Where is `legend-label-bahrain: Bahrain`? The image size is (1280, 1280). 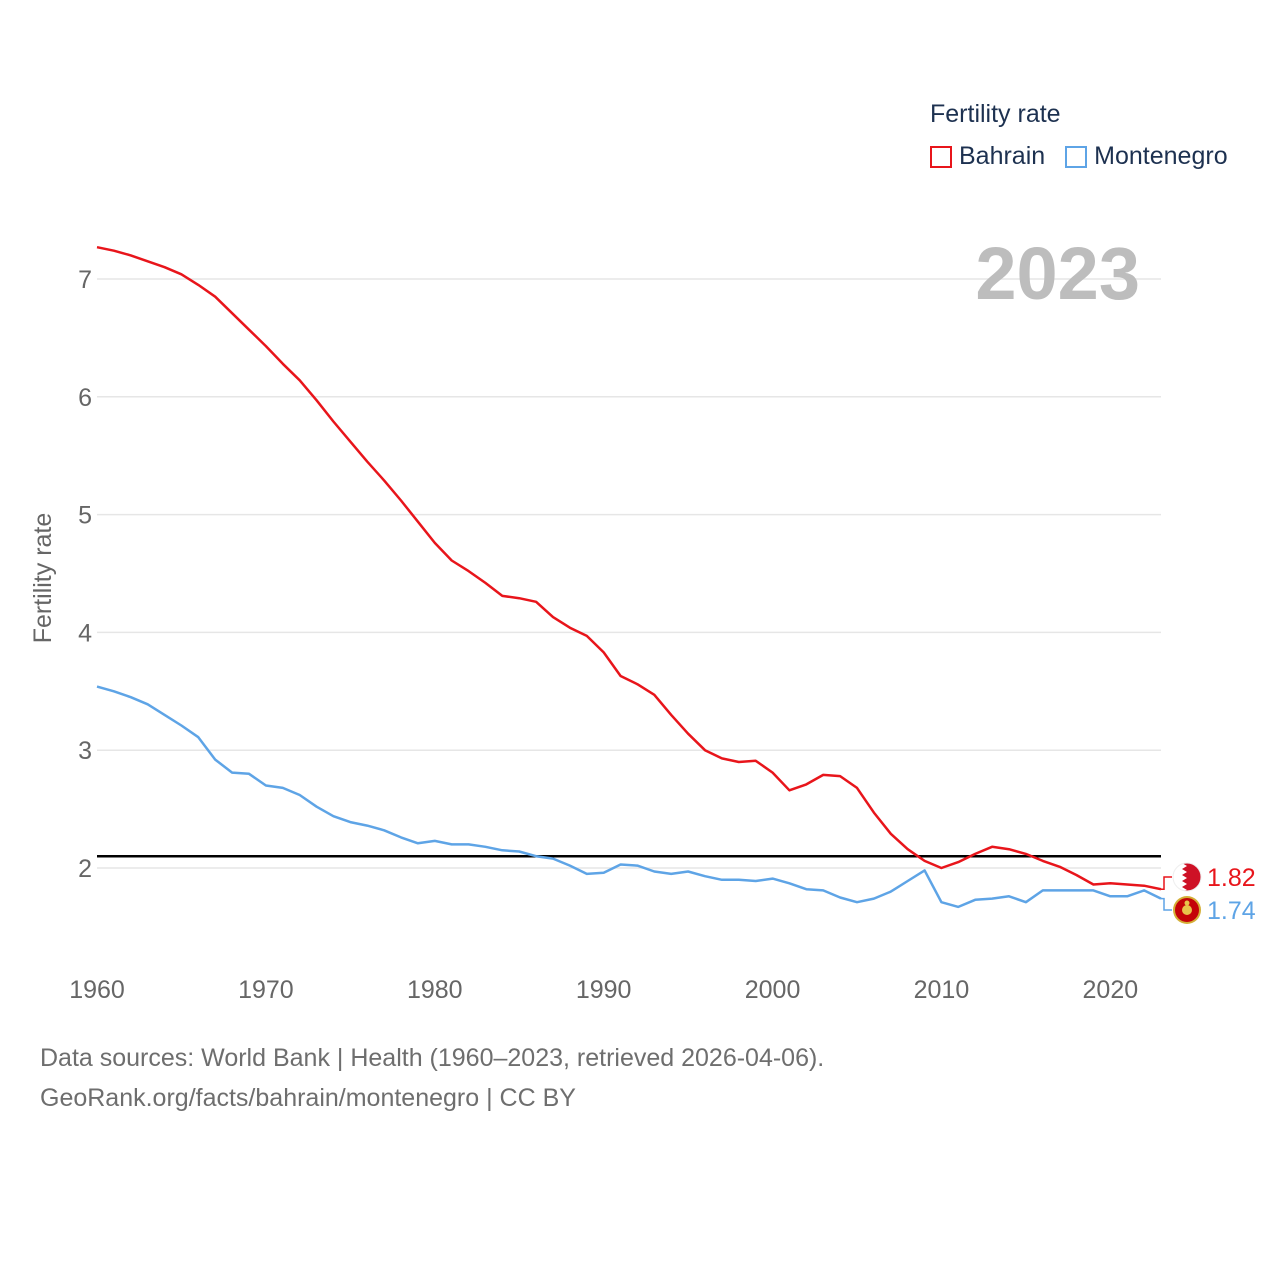
legend-label-bahrain: Bahrain is located at coordinates (1002, 156).